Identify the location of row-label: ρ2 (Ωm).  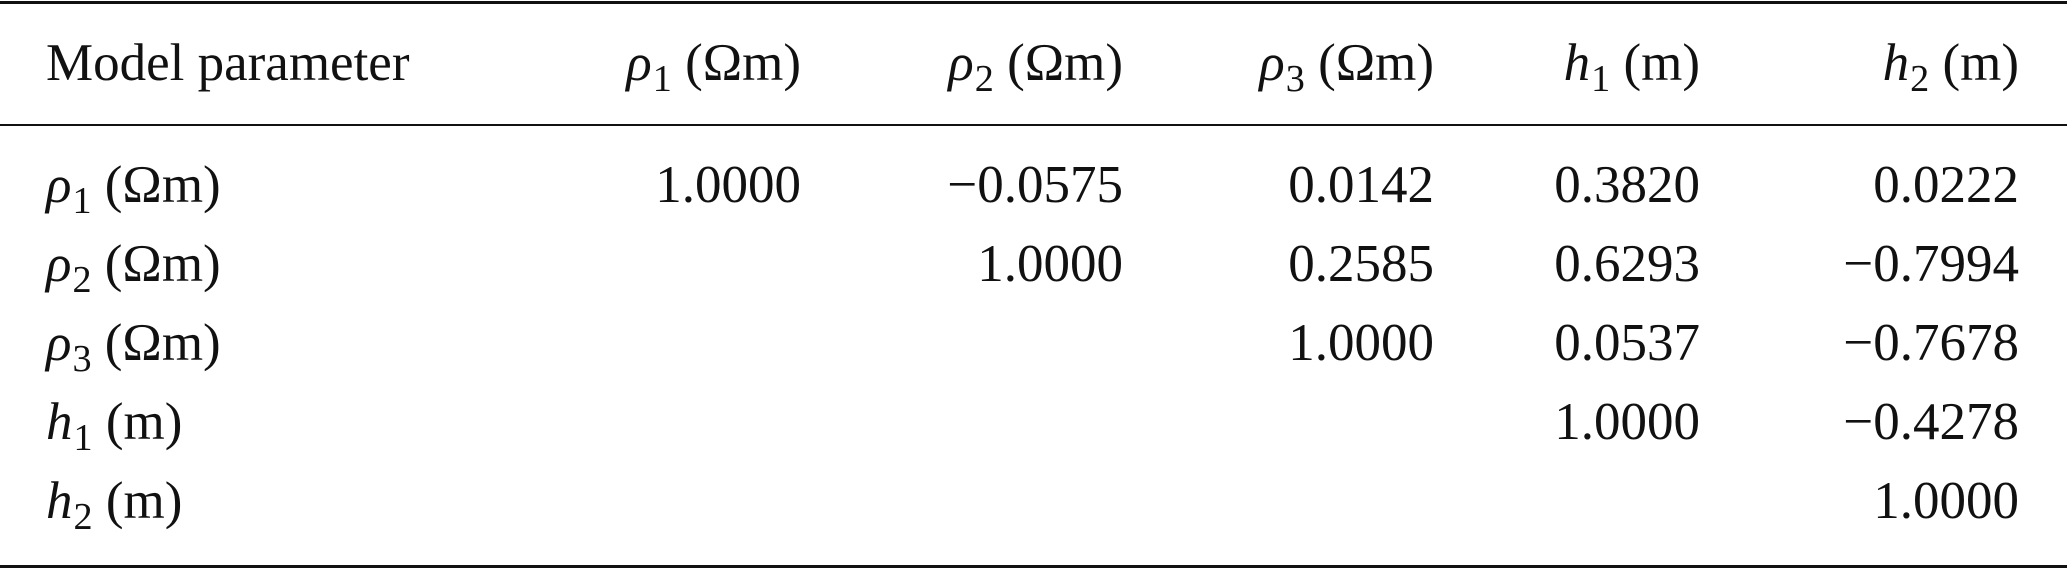
(133, 265).